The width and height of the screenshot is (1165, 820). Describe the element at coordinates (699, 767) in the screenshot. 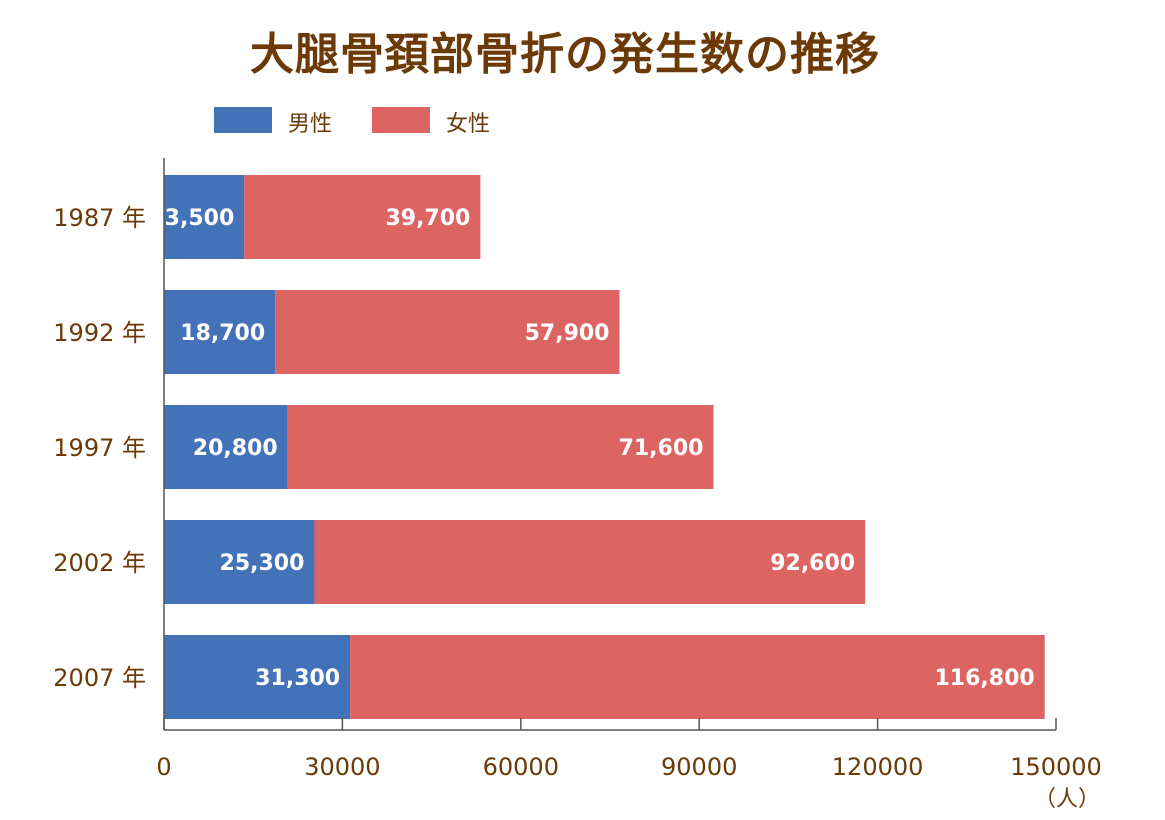

I see `x-tick-label-3: 90000` at that location.